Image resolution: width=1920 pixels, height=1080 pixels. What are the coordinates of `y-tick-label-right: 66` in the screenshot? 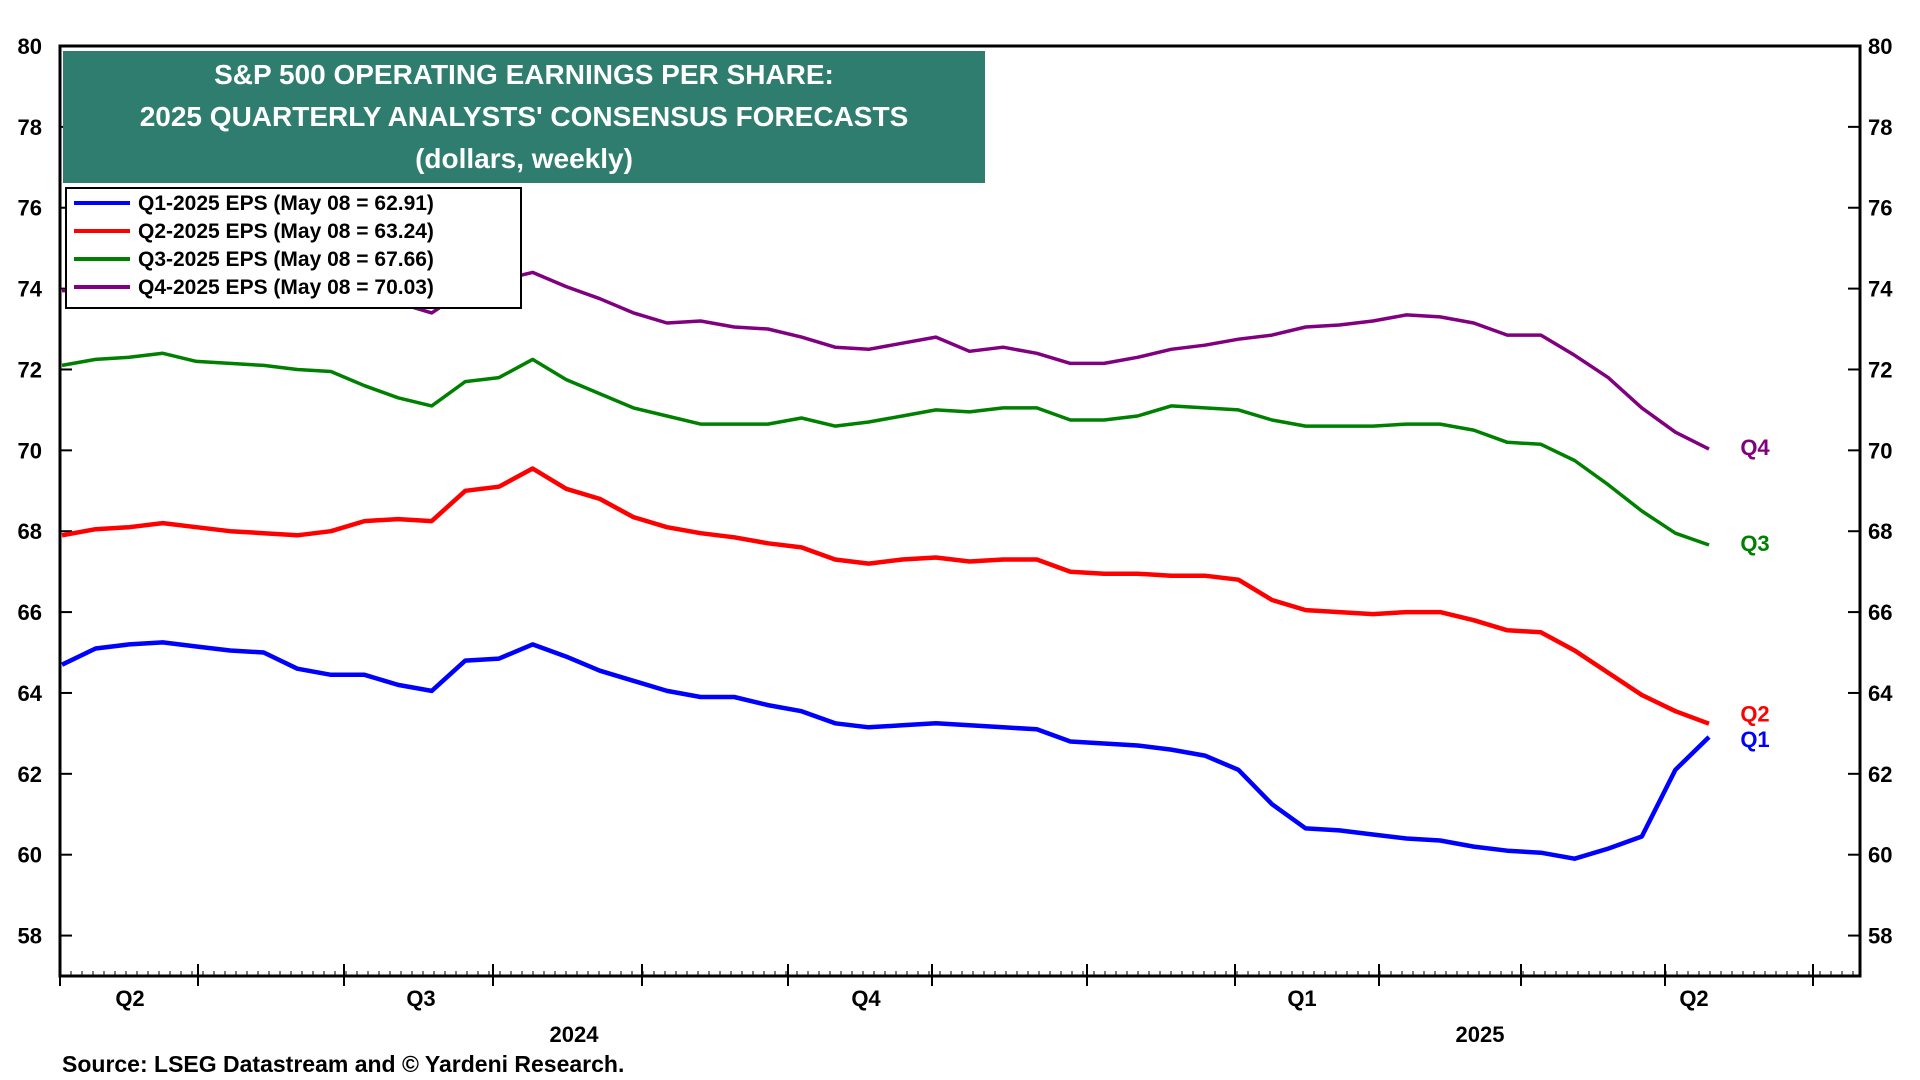 It's located at (1880, 612).